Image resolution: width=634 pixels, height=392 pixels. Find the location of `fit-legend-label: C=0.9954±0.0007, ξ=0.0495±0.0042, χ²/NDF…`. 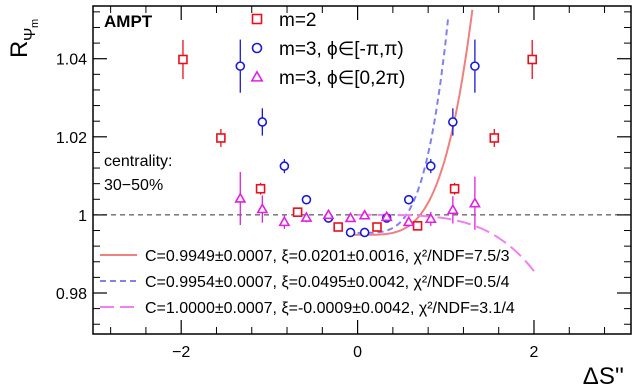

fit-legend-label: C=0.9954±0.0007, ξ=0.0495±0.0042, χ²/NDF… is located at coordinates (327, 282).